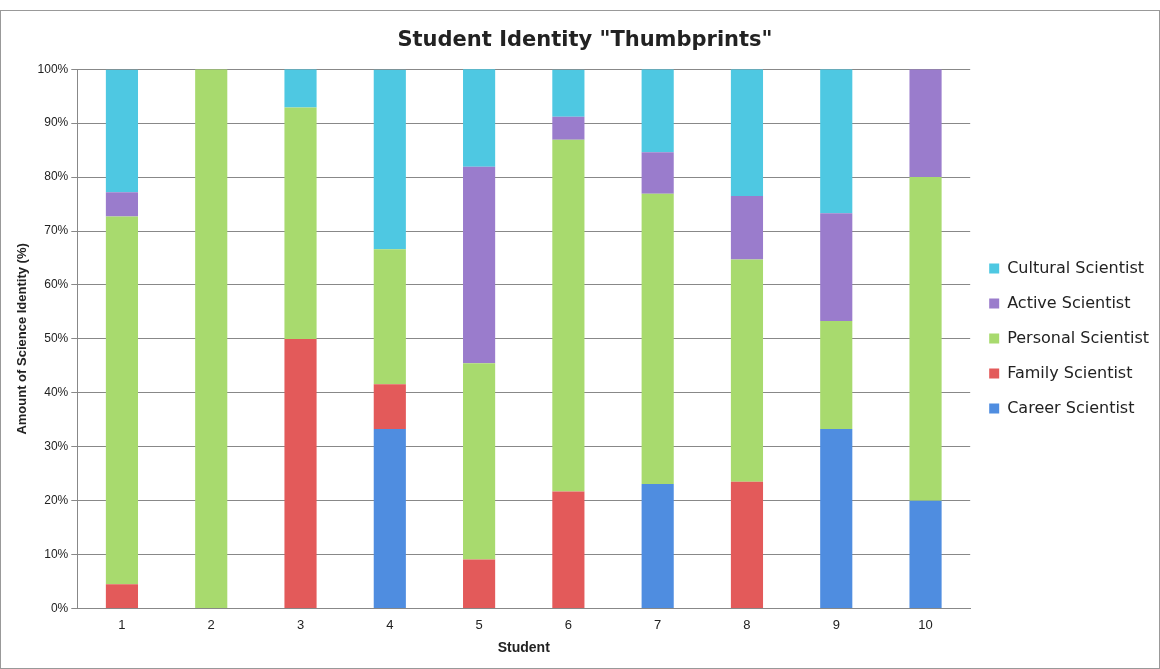 The width and height of the screenshot is (1160, 669). I want to click on y-tick-label: 80%, so click(56, 176).